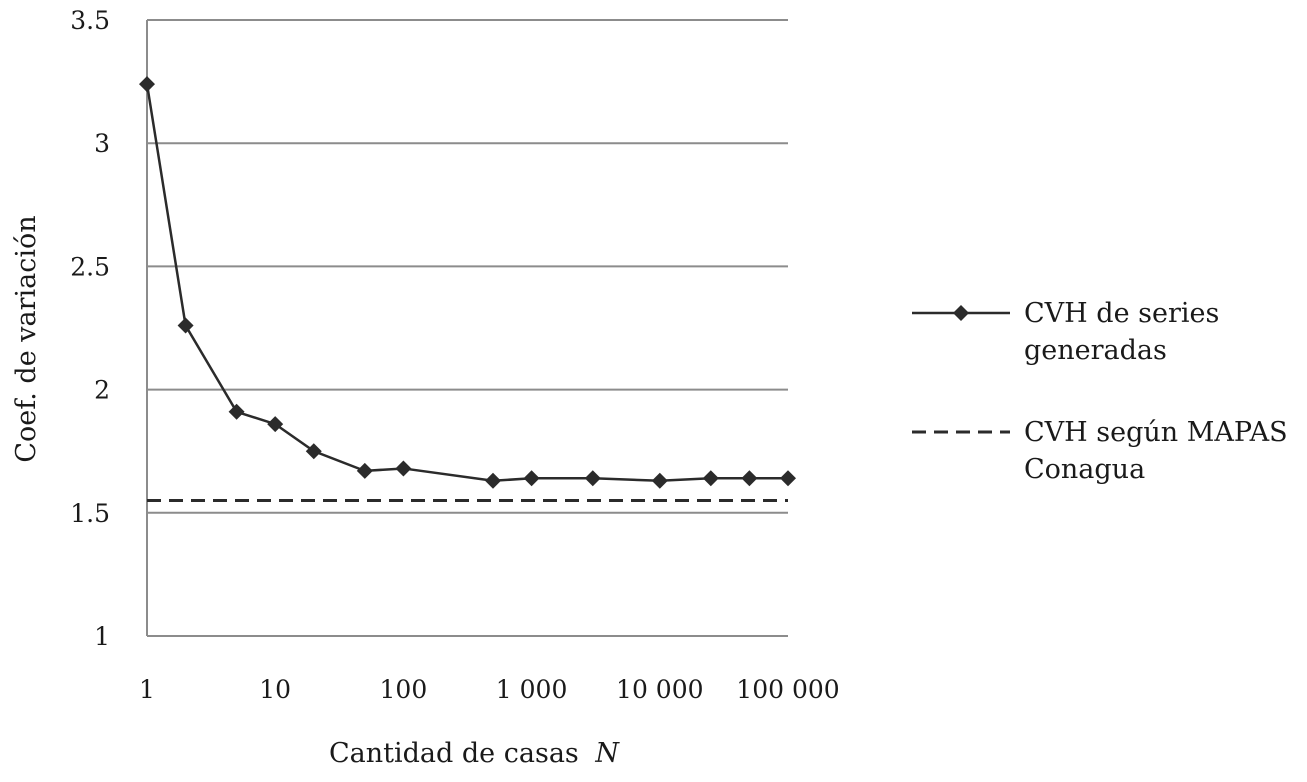 Image resolution: width=1307 pixels, height=782 pixels. I want to click on y-tick-label: 2, so click(102, 390).